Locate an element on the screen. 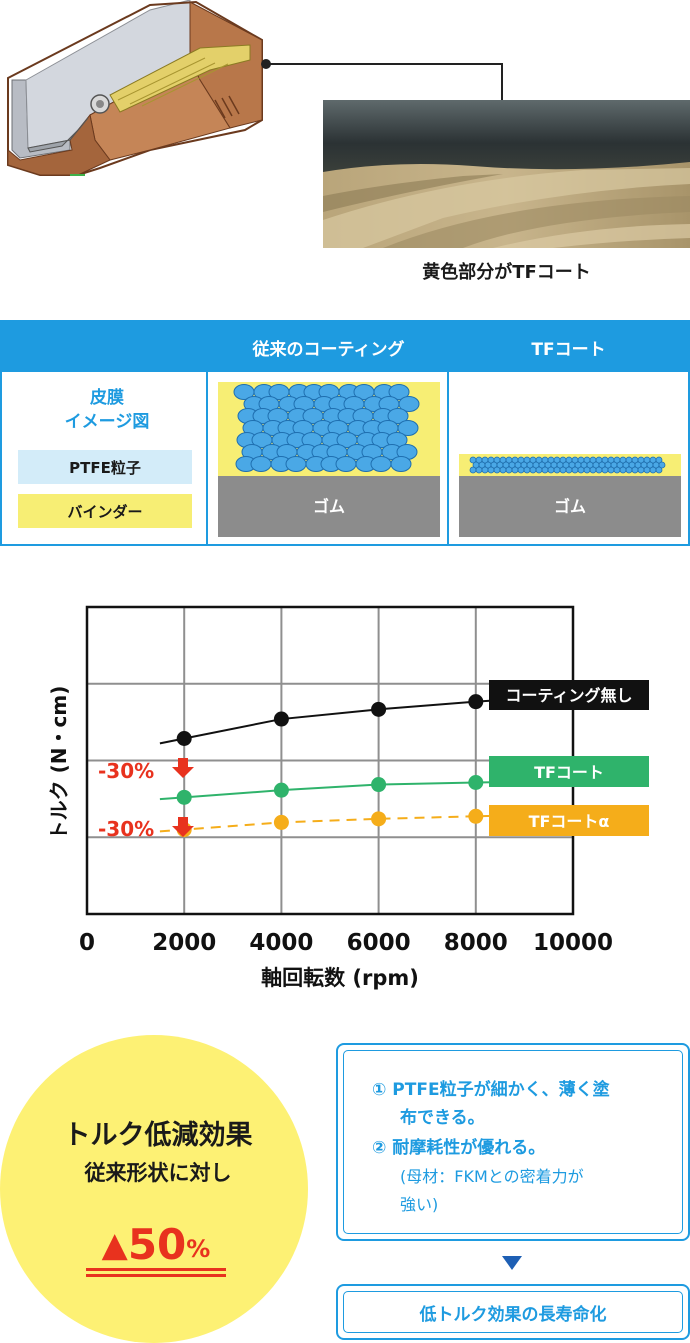  tf-coat-micrograph is located at coordinates (506, 174).